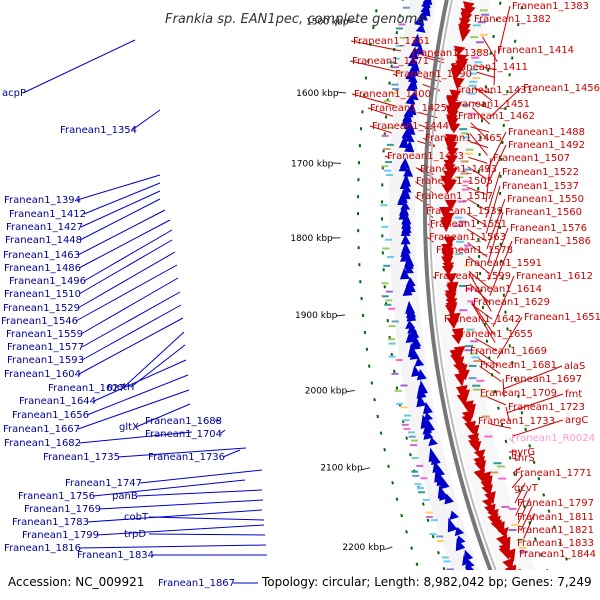 The height and width of the screenshot is (600, 600). I want to click on gene-label: fmt, so click(573, 394).